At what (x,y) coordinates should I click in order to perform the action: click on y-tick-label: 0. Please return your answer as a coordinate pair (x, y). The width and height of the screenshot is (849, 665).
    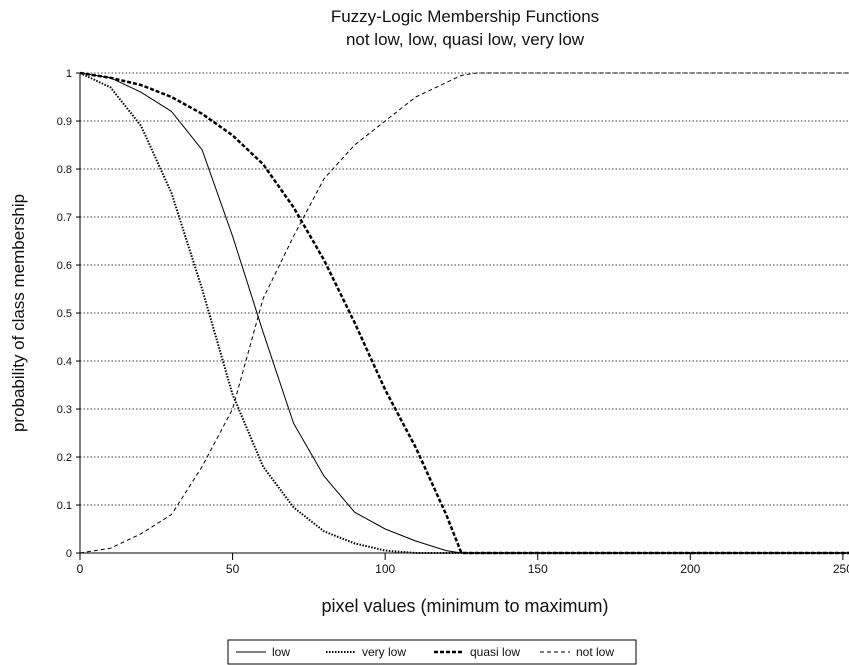
    Looking at the image, I should click on (69, 554).